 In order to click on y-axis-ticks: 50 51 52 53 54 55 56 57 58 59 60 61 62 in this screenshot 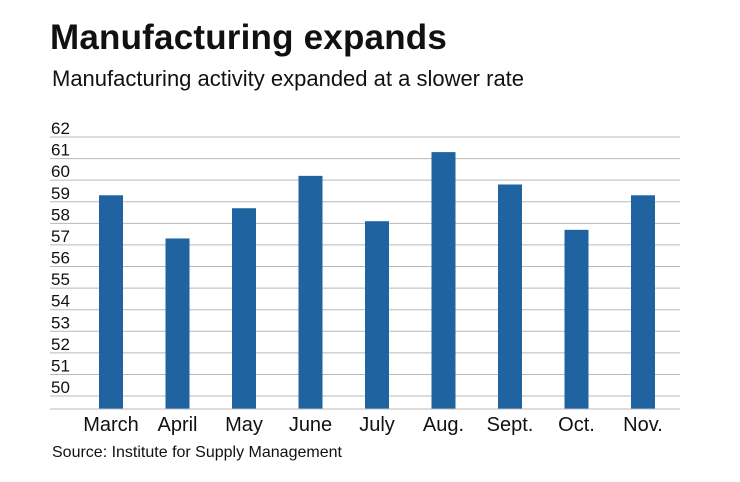, I will do `click(60, 258)`.